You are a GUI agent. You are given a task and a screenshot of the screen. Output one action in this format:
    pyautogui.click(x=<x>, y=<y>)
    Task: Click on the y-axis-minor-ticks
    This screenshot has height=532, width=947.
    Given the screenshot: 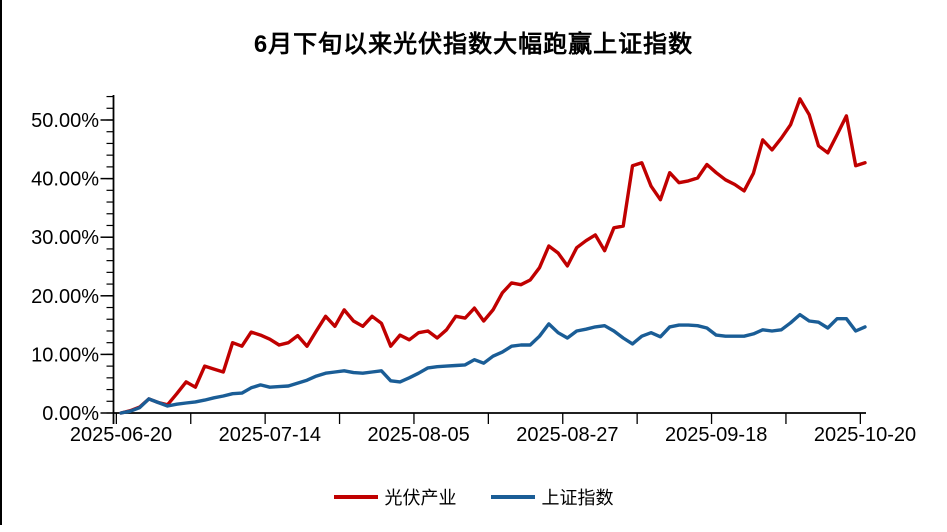 What is the action you would take?
    pyautogui.click(x=110, y=254)
    